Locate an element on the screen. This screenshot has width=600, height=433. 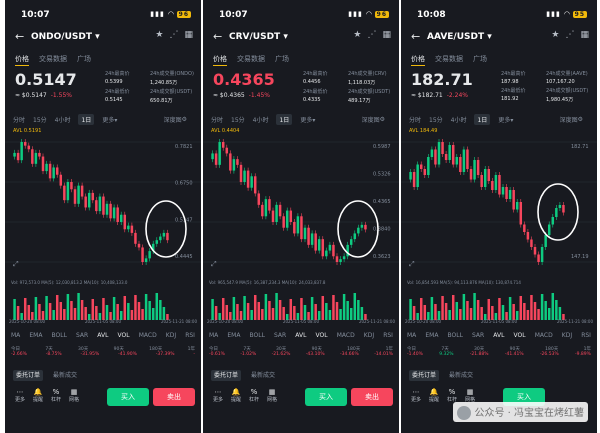
candlestick-chart: 182.71 147.19 ⤢ is located at coordinates (499, 204).